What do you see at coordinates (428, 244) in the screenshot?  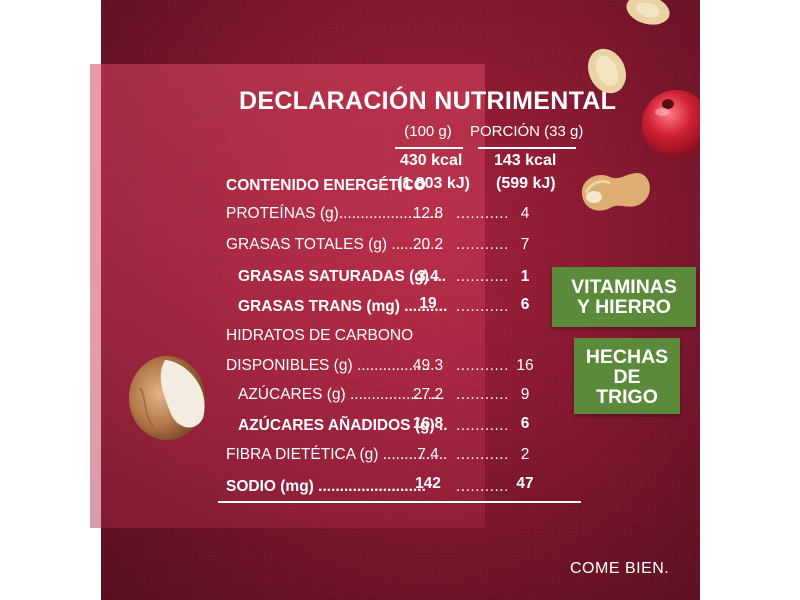 I see `row-value-100g: 20.2` at bounding box center [428, 244].